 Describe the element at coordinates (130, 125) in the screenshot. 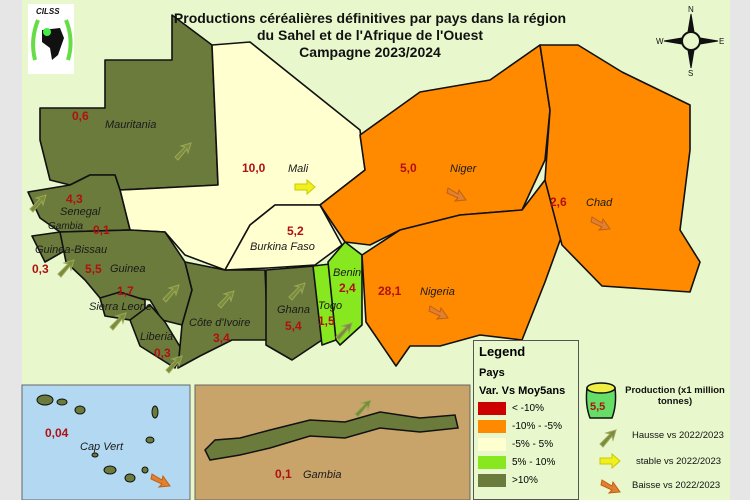

I see `label-mauritania: Mauritania` at that location.